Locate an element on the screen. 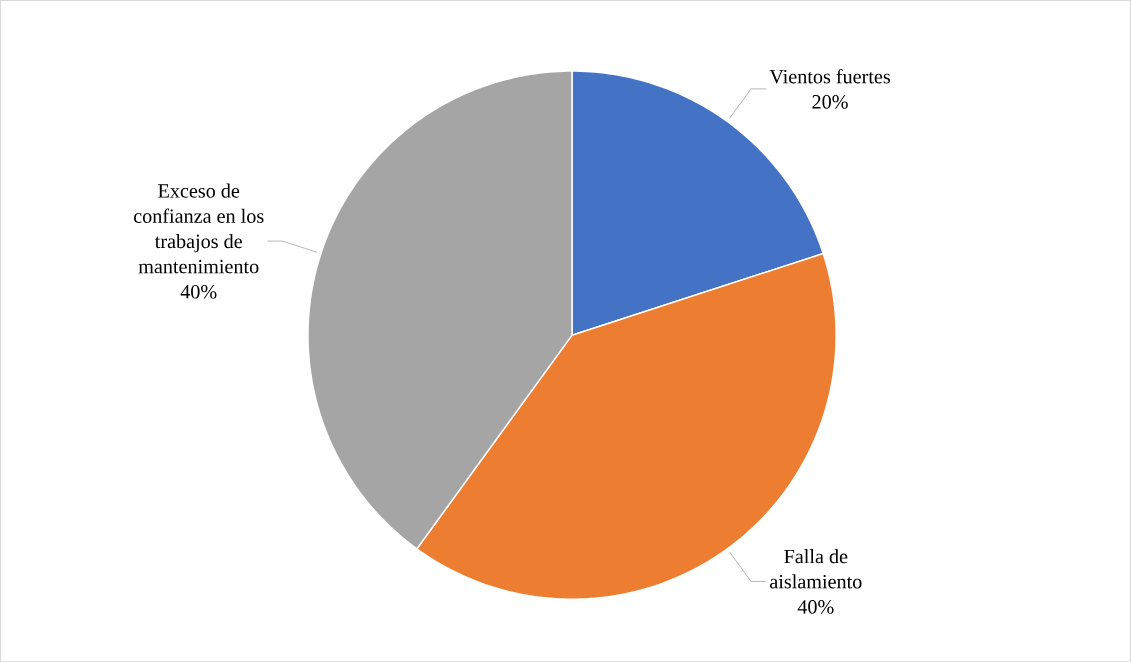 The image size is (1131, 662). slice-label: Exceso de confianza en los trabajos de mantenimiento is located at coordinates (198, 228).